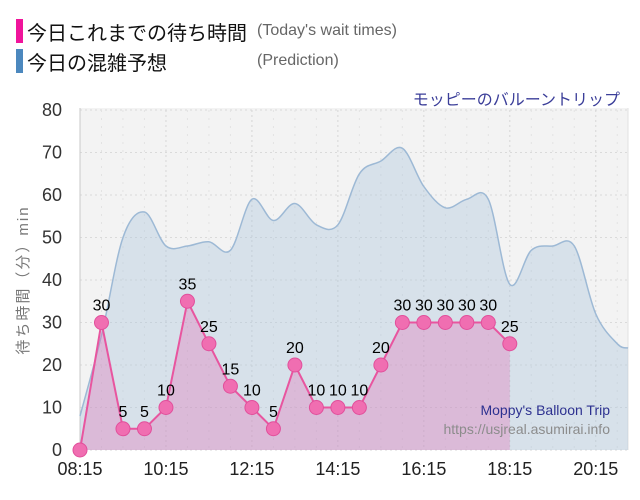 Image resolution: width=640 pixels, height=500 pixels. Describe the element at coordinates (52, 365) in the screenshot. I see `y-tick-label: 20` at that location.